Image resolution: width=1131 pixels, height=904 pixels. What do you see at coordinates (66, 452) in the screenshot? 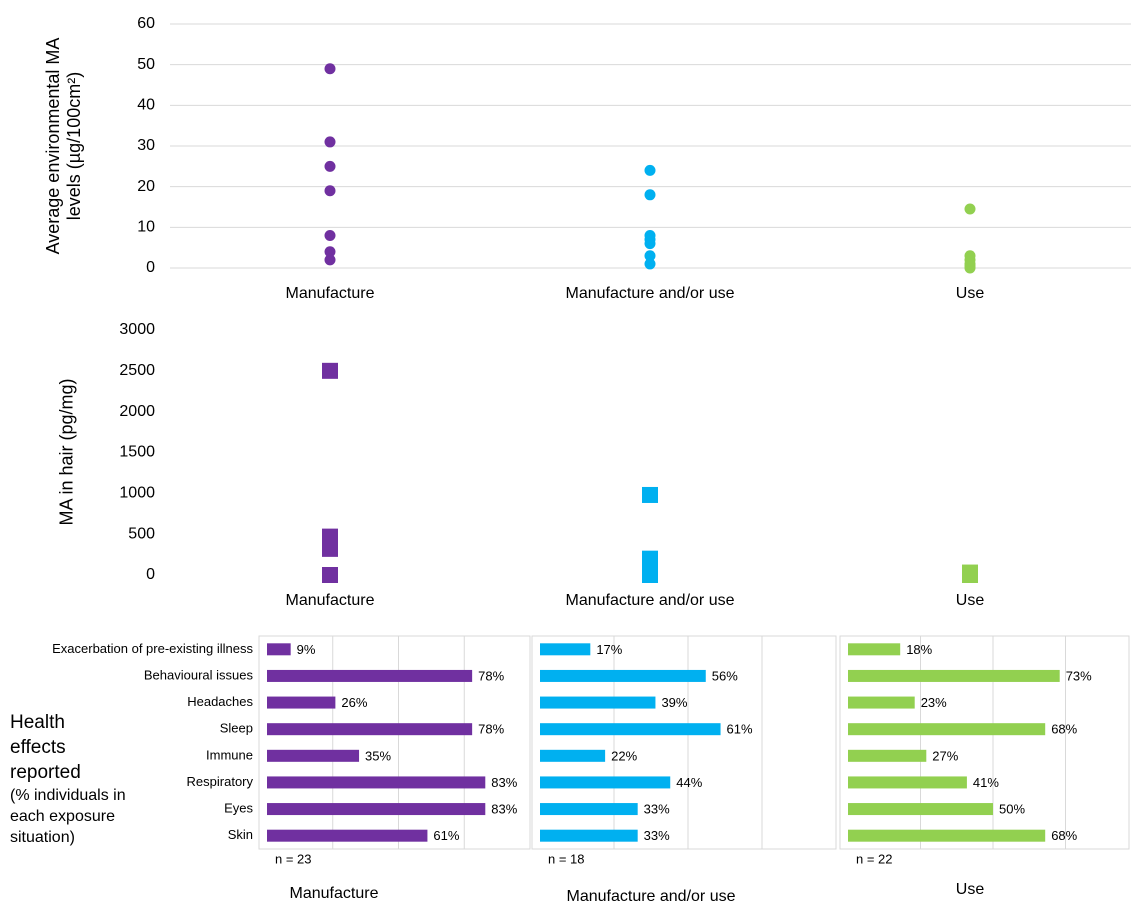
I see `y-axis-label: MA in hair (pg/mg)` at bounding box center [66, 452].